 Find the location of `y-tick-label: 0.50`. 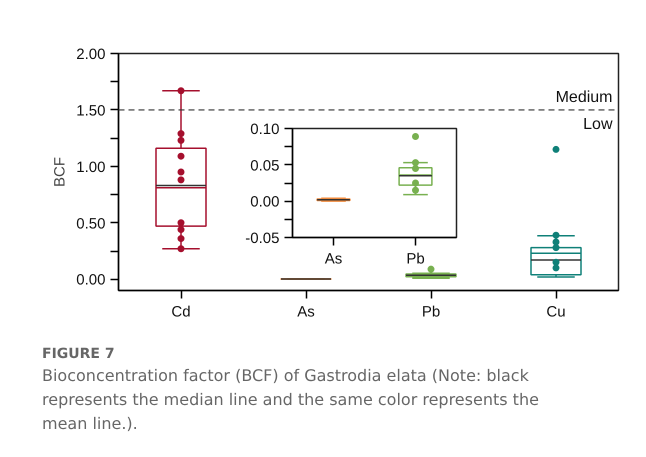

y-tick-label: 0.50 is located at coordinates (91, 223).